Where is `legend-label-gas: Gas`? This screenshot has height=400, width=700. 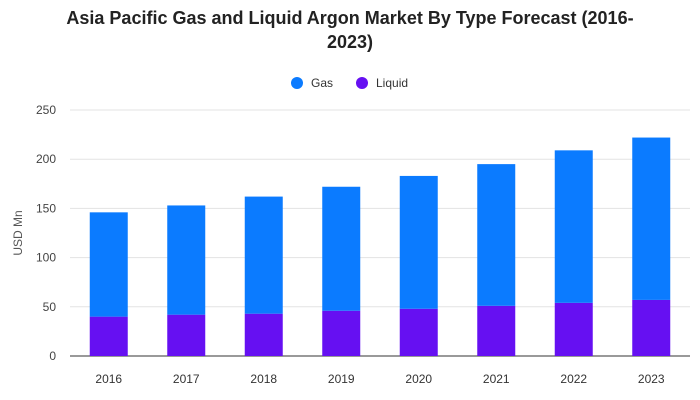
legend-label-gas: Gas is located at coordinates (322, 83).